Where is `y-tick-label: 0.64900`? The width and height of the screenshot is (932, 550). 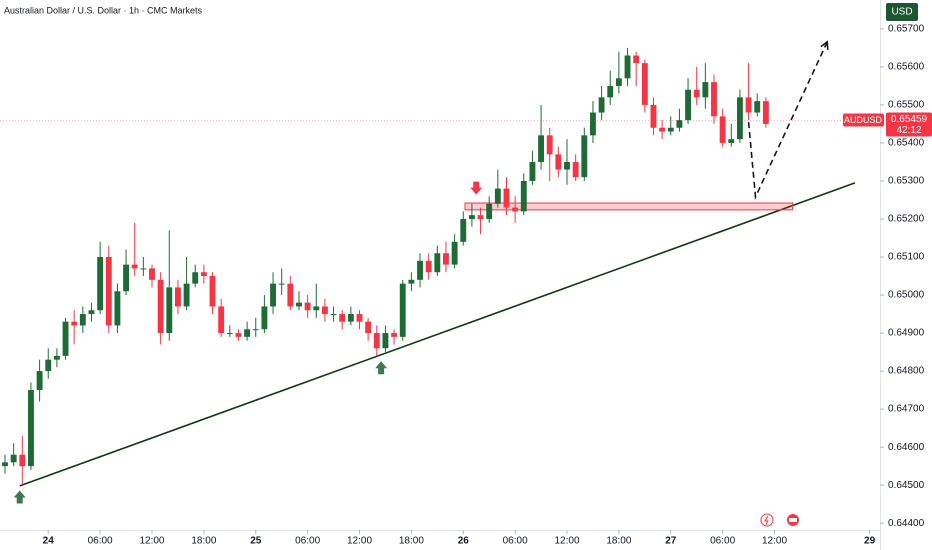 y-tick-label: 0.64900 is located at coordinates (906, 333).